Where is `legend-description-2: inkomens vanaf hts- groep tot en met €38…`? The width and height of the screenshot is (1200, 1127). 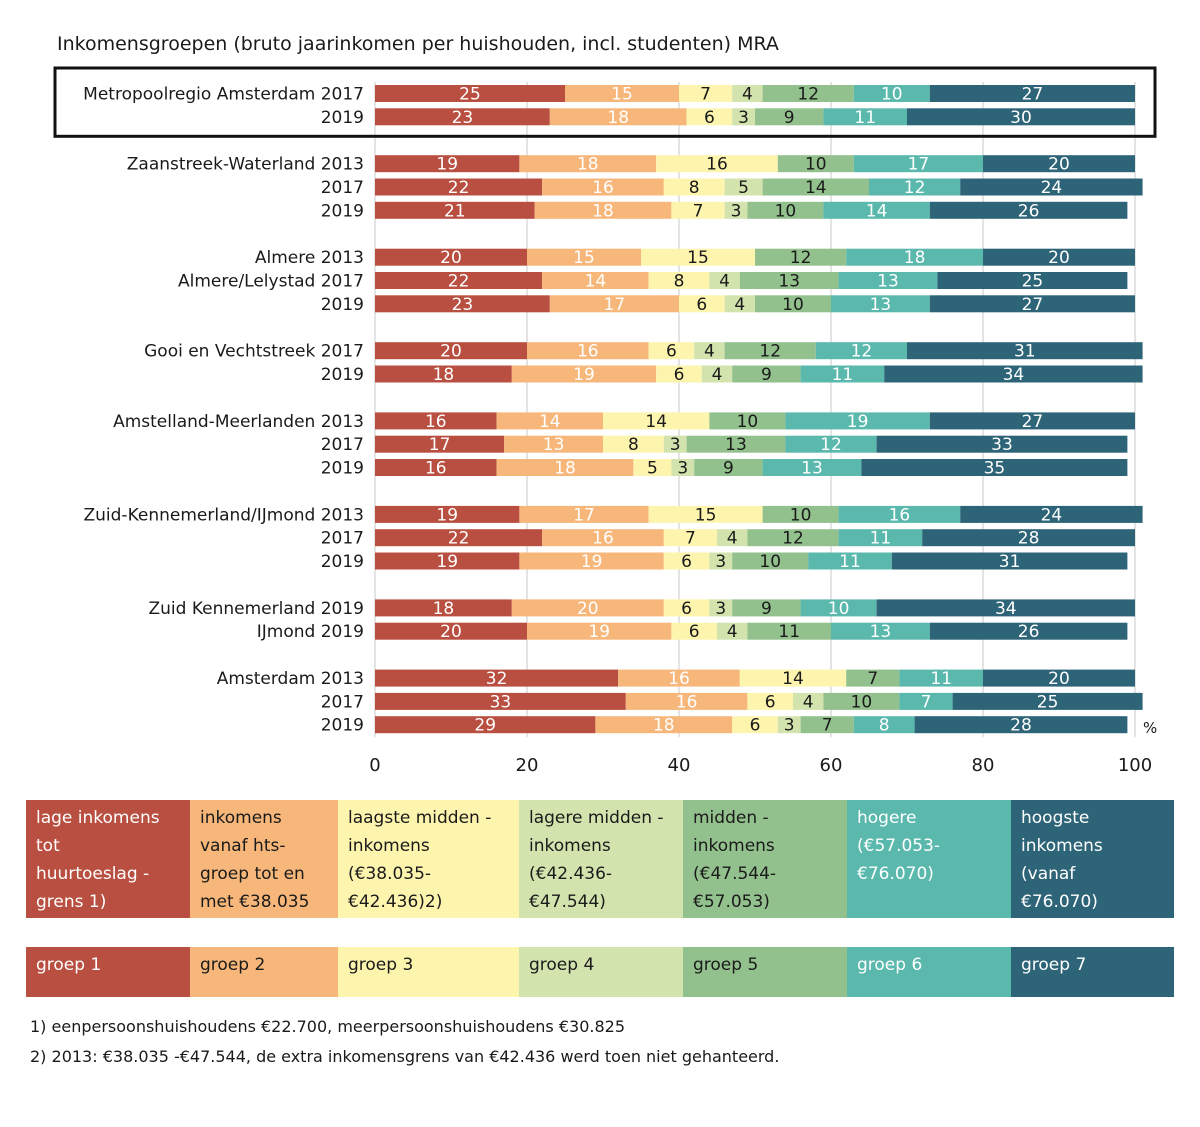
legend-description-2: inkomens vanaf hts- groep tot en met €38… is located at coordinates (264, 859).